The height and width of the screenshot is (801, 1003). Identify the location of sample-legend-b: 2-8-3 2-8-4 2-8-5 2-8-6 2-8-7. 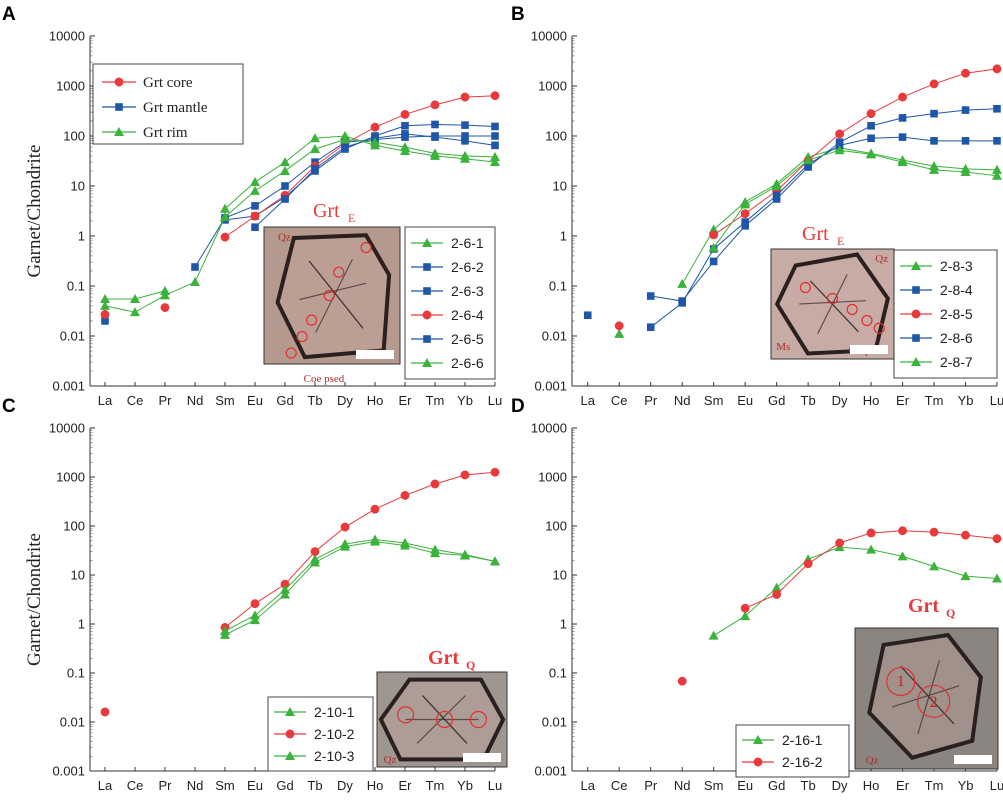
(945, 314).